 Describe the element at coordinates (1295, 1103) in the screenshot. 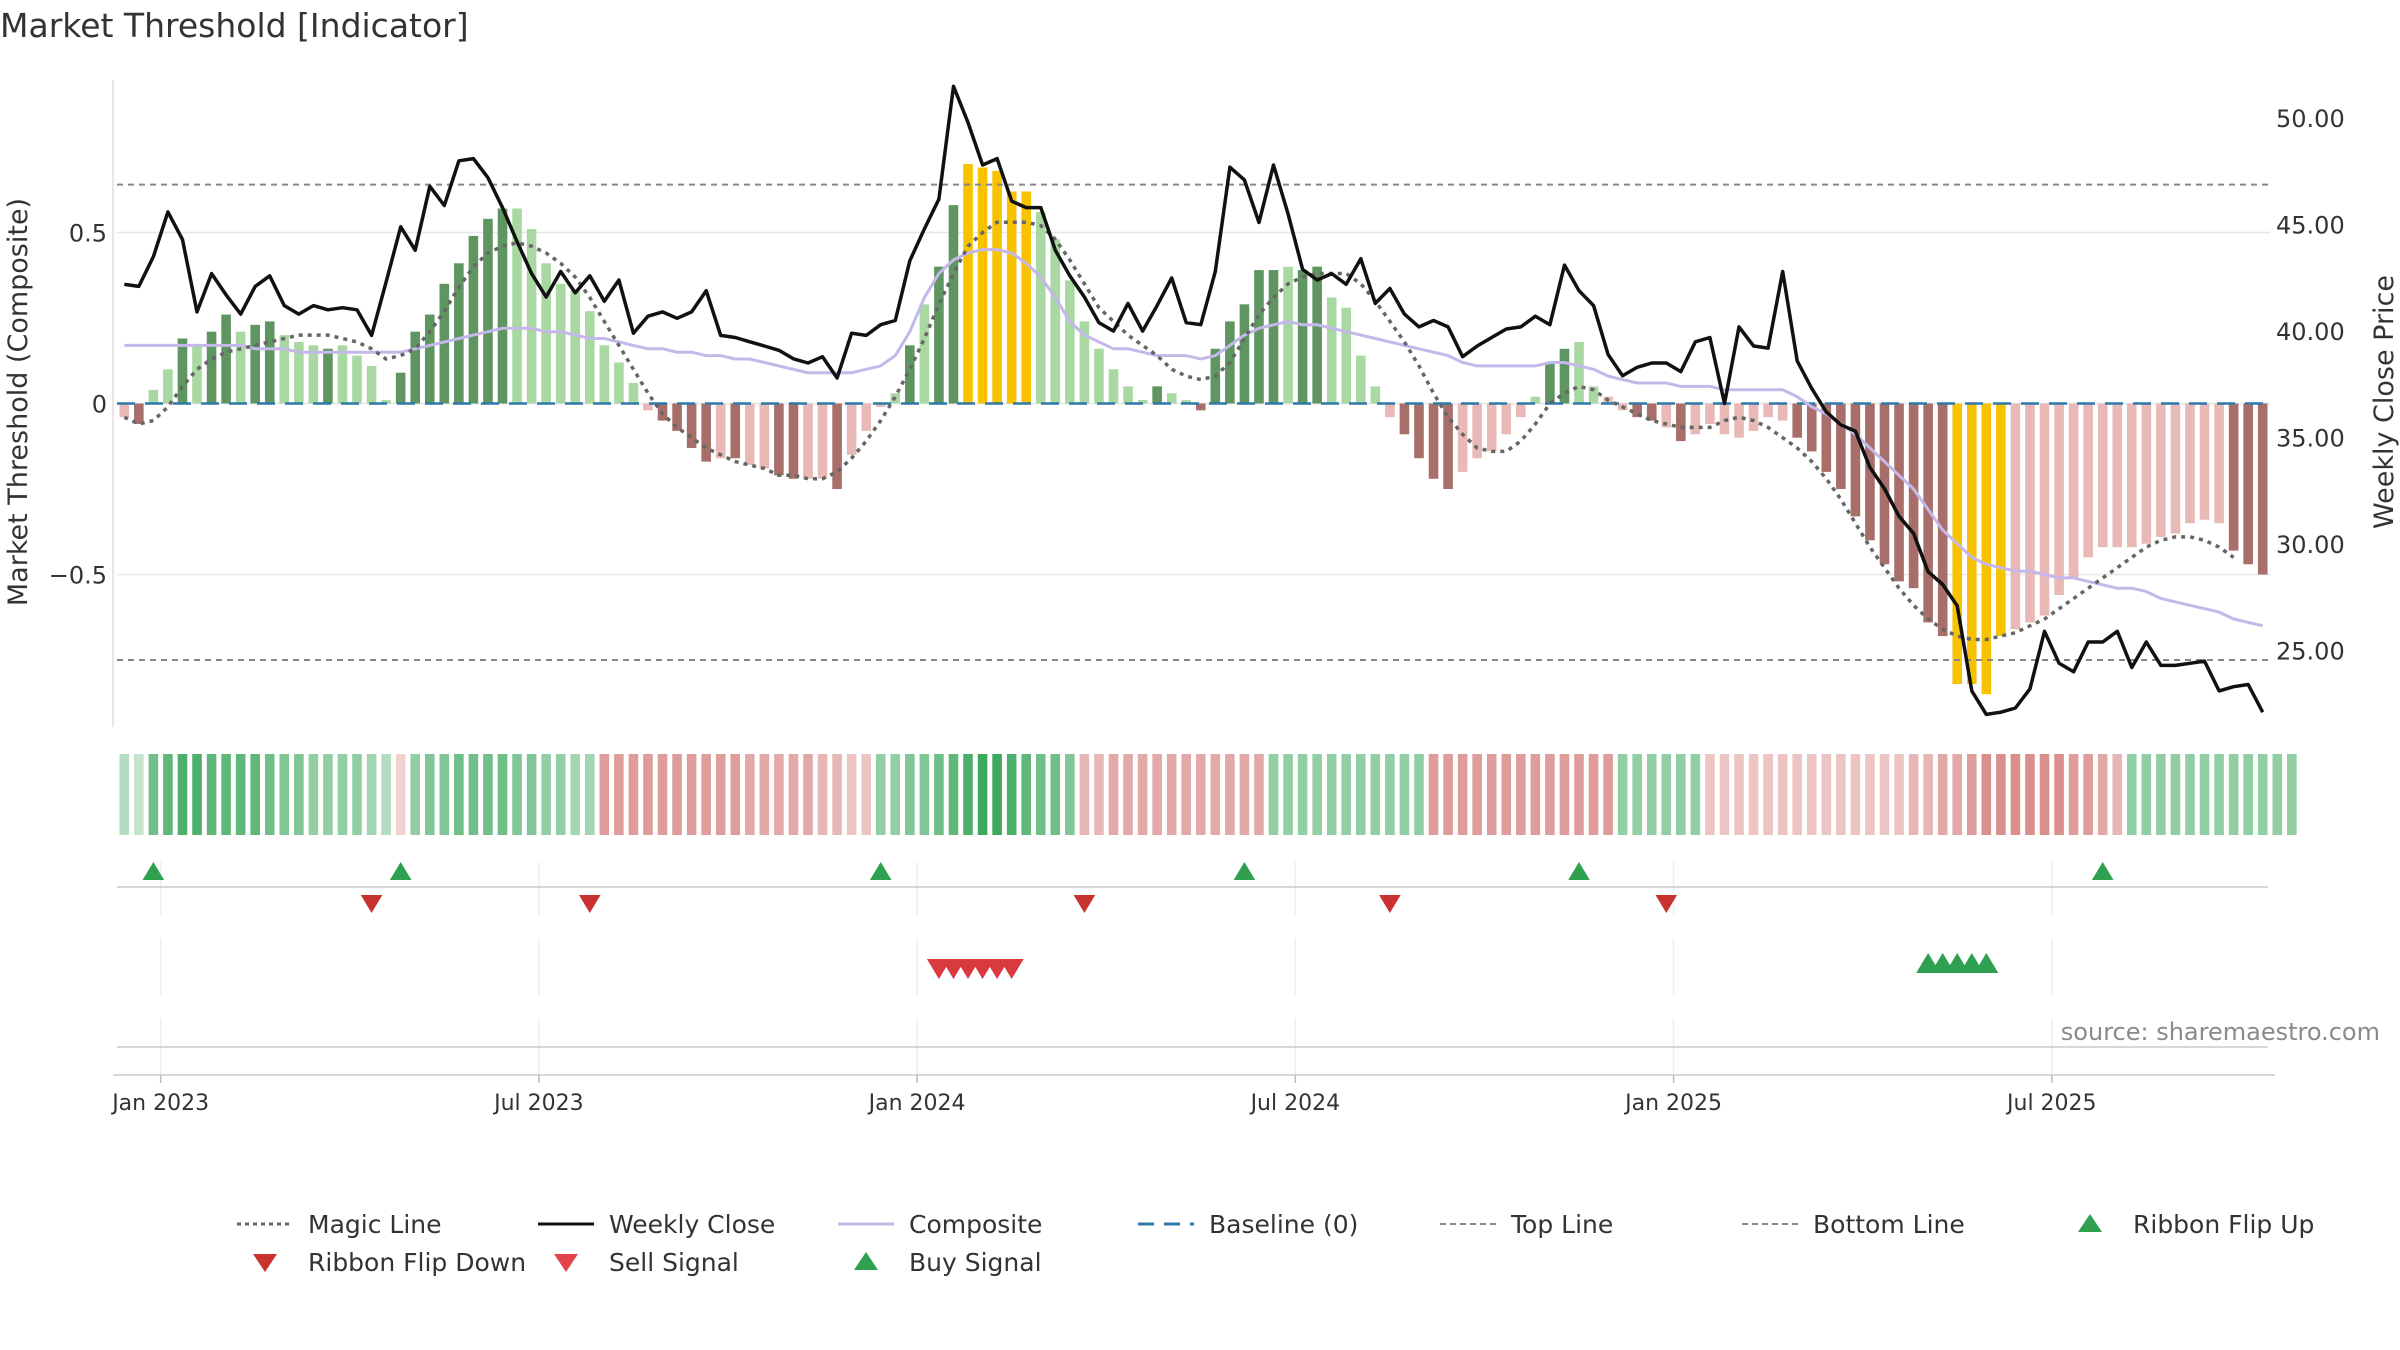

I see `x-tick-label: Jul 2024` at that location.